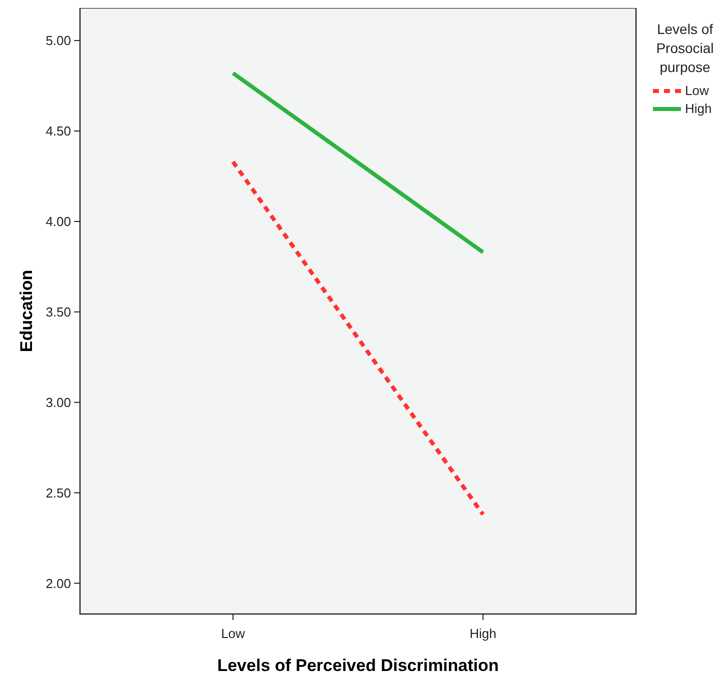  Describe the element at coordinates (685, 48) in the screenshot. I see `legend-title: Levels of Prosocial purpose` at that location.